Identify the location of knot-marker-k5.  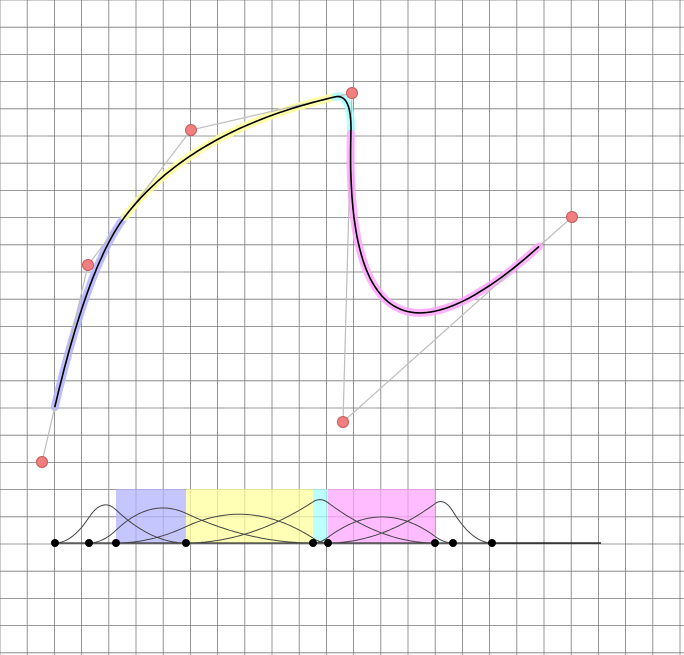
(328, 543).